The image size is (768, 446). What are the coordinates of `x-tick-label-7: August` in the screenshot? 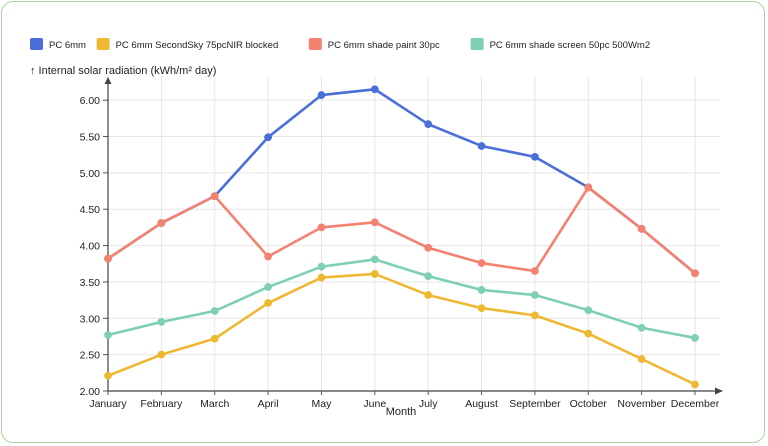 It's located at (481, 404).